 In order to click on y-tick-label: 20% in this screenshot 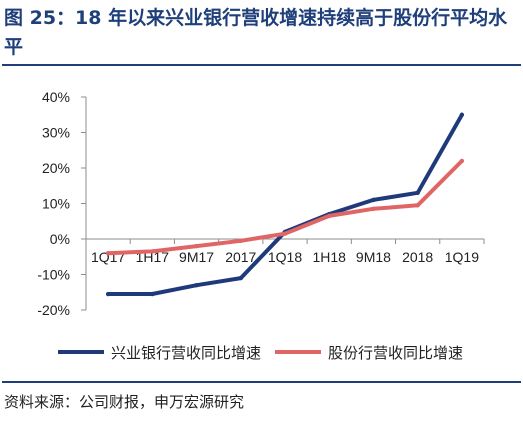, I will do `click(56, 168)`.